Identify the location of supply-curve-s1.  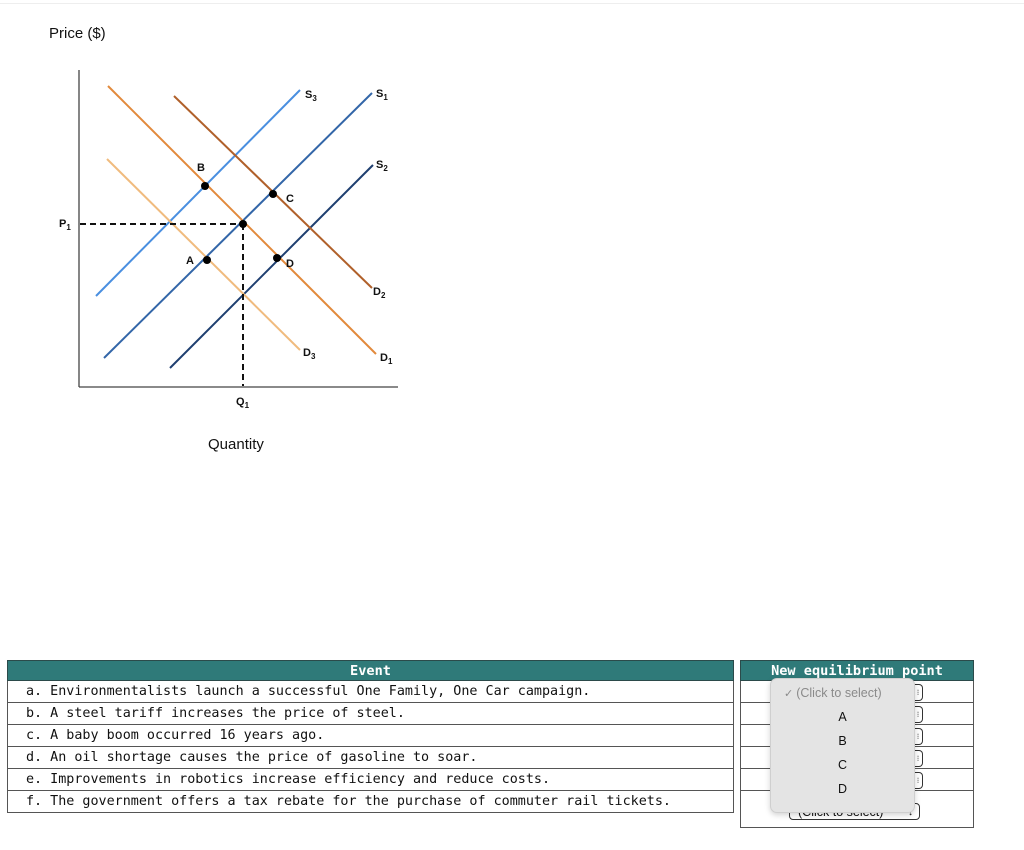
(238, 225).